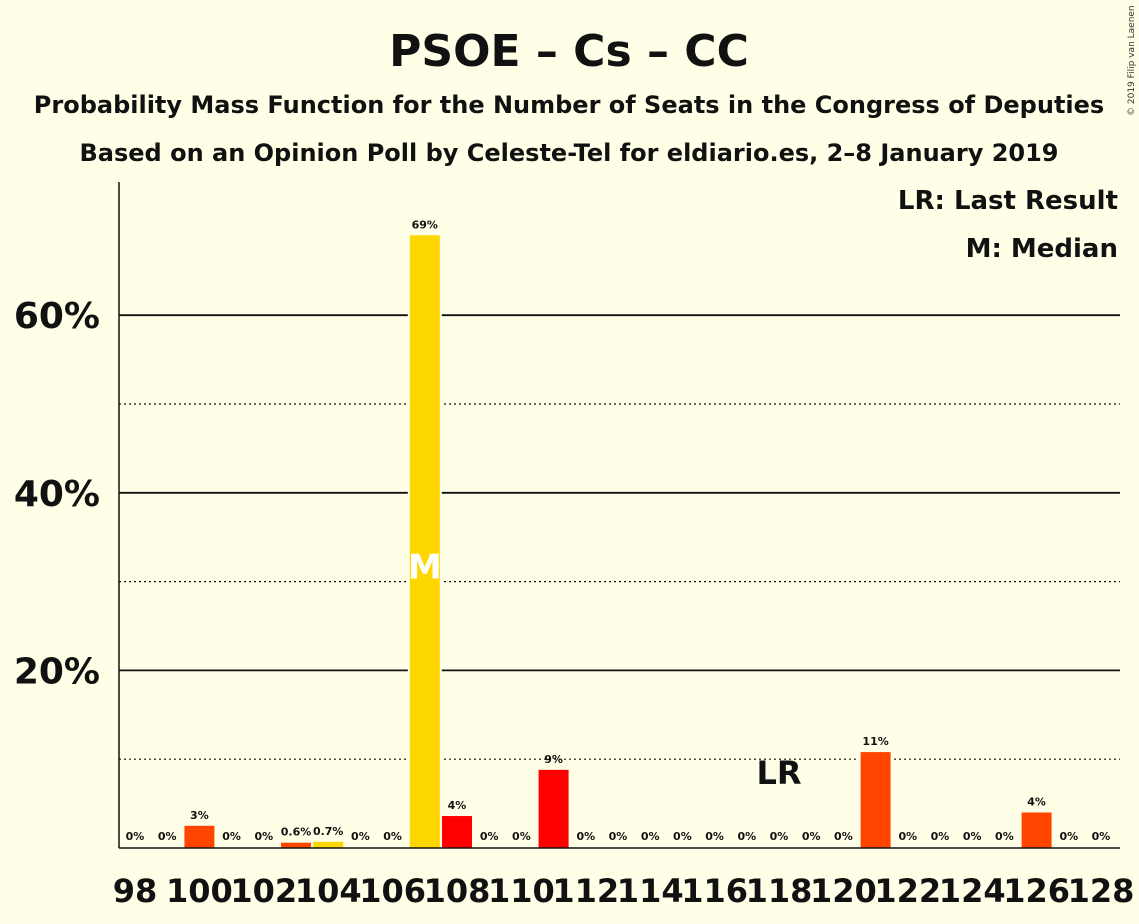 This screenshot has width=1139, height=924. I want to click on bar-value-label: 9%, so click(553, 759).